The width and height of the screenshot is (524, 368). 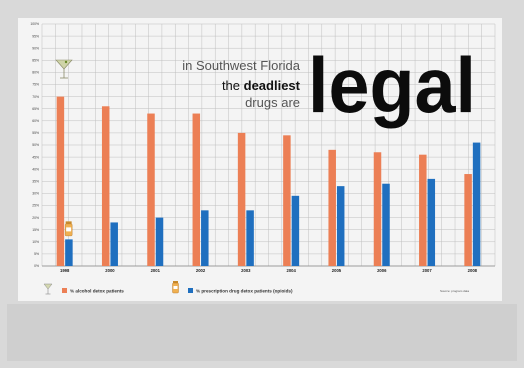 What do you see at coordinates (35, 36) in the screenshot?
I see `y-tick-label: 95%` at bounding box center [35, 36].